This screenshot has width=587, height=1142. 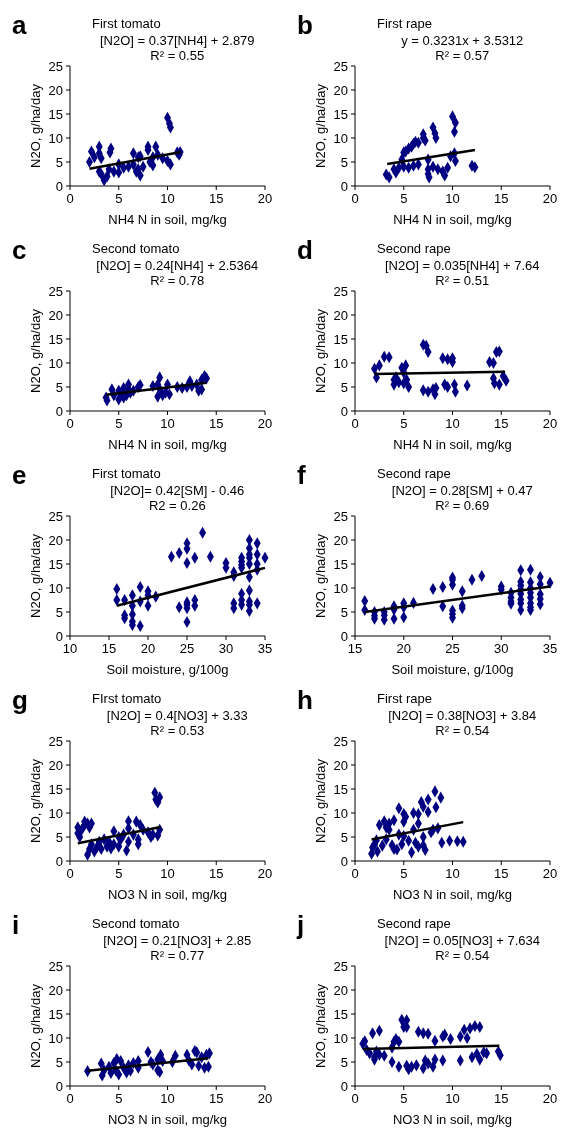 I want to click on text: R² = 0.53, so click(x=177, y=730).